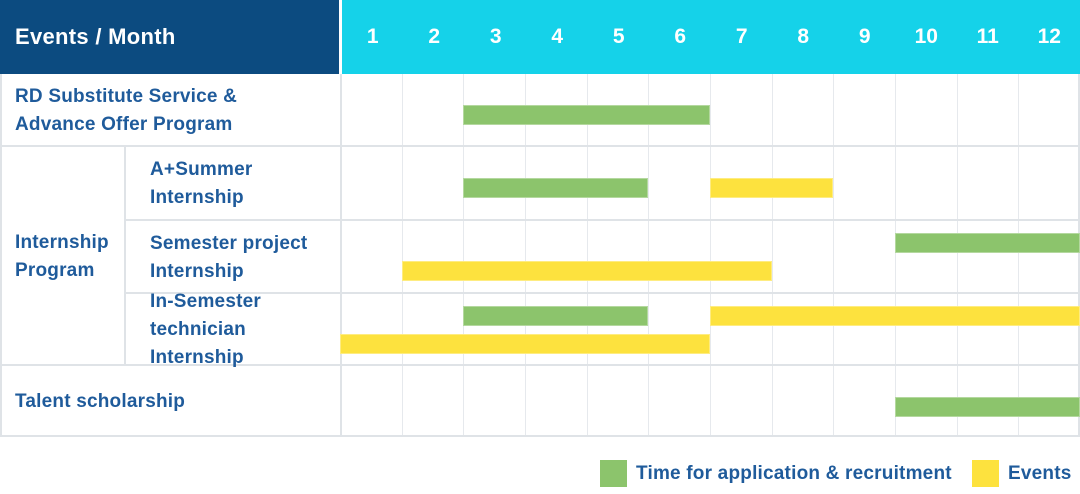 The image size is (1080, 494). What do you see at coordinates (201, 169) in the screenshot?
I see `row-label-line: A+Summer` at bounding box center [201, 169].